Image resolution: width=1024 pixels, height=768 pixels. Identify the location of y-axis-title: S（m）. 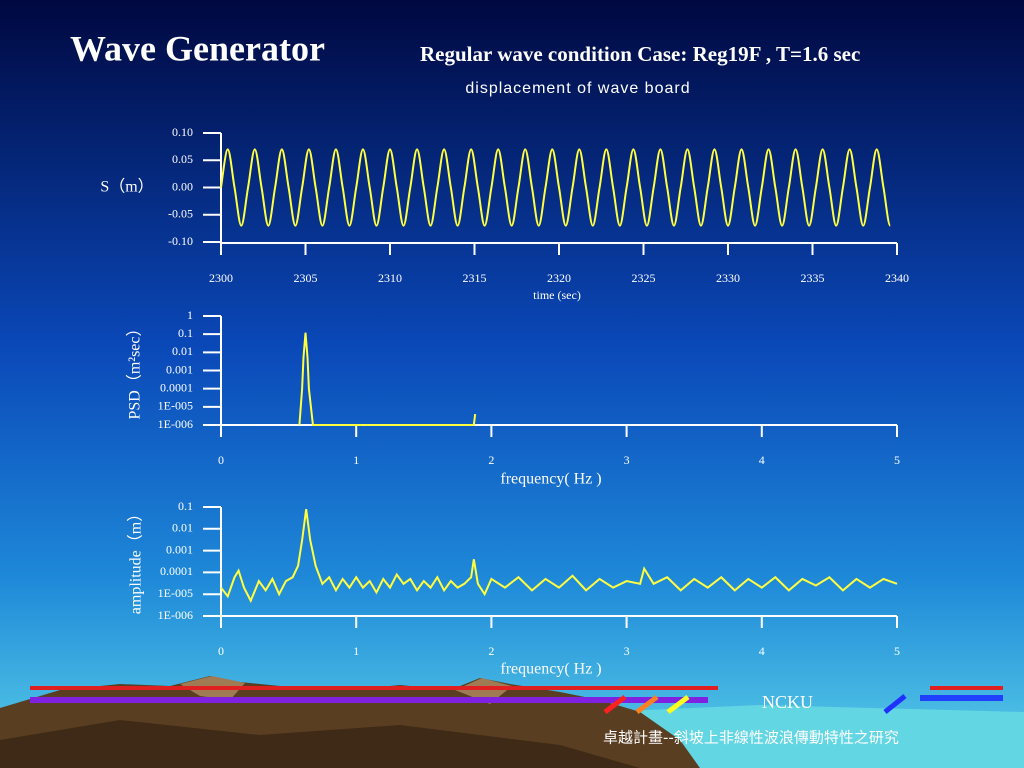
(126, 187).